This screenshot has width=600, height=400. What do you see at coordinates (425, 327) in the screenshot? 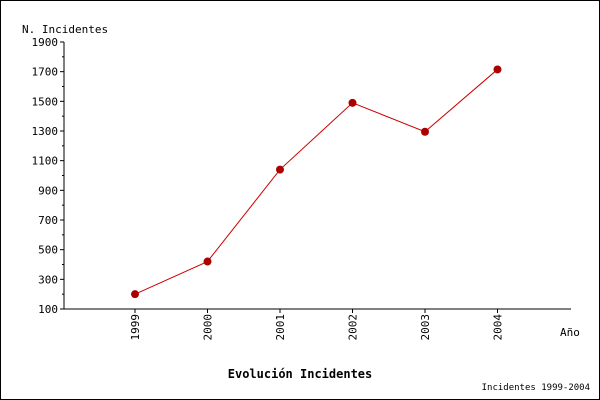
I see `x-tick-label: 2003` at bounding box center [425, 327].